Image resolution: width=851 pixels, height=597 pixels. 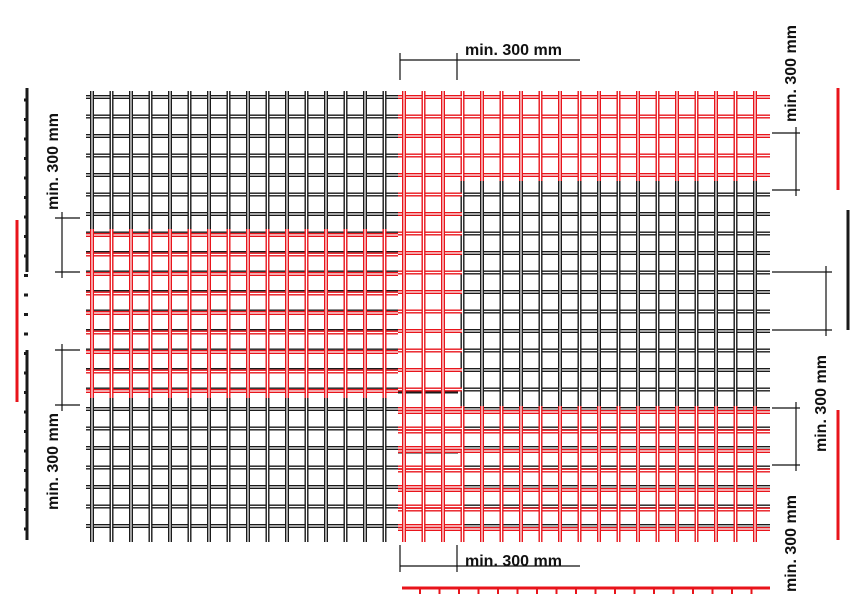 I want to click on dim-label-top: min. 300 mm, so click(x=513, y=50).